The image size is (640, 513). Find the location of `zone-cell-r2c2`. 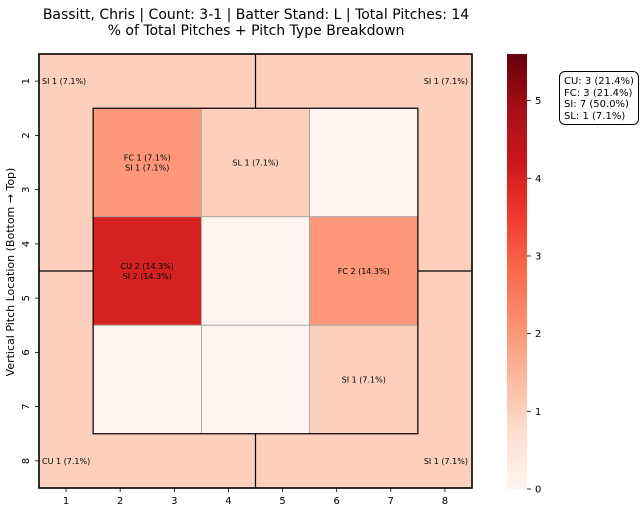

zone-cell-r2c2 is located at coordinates (364, 379).